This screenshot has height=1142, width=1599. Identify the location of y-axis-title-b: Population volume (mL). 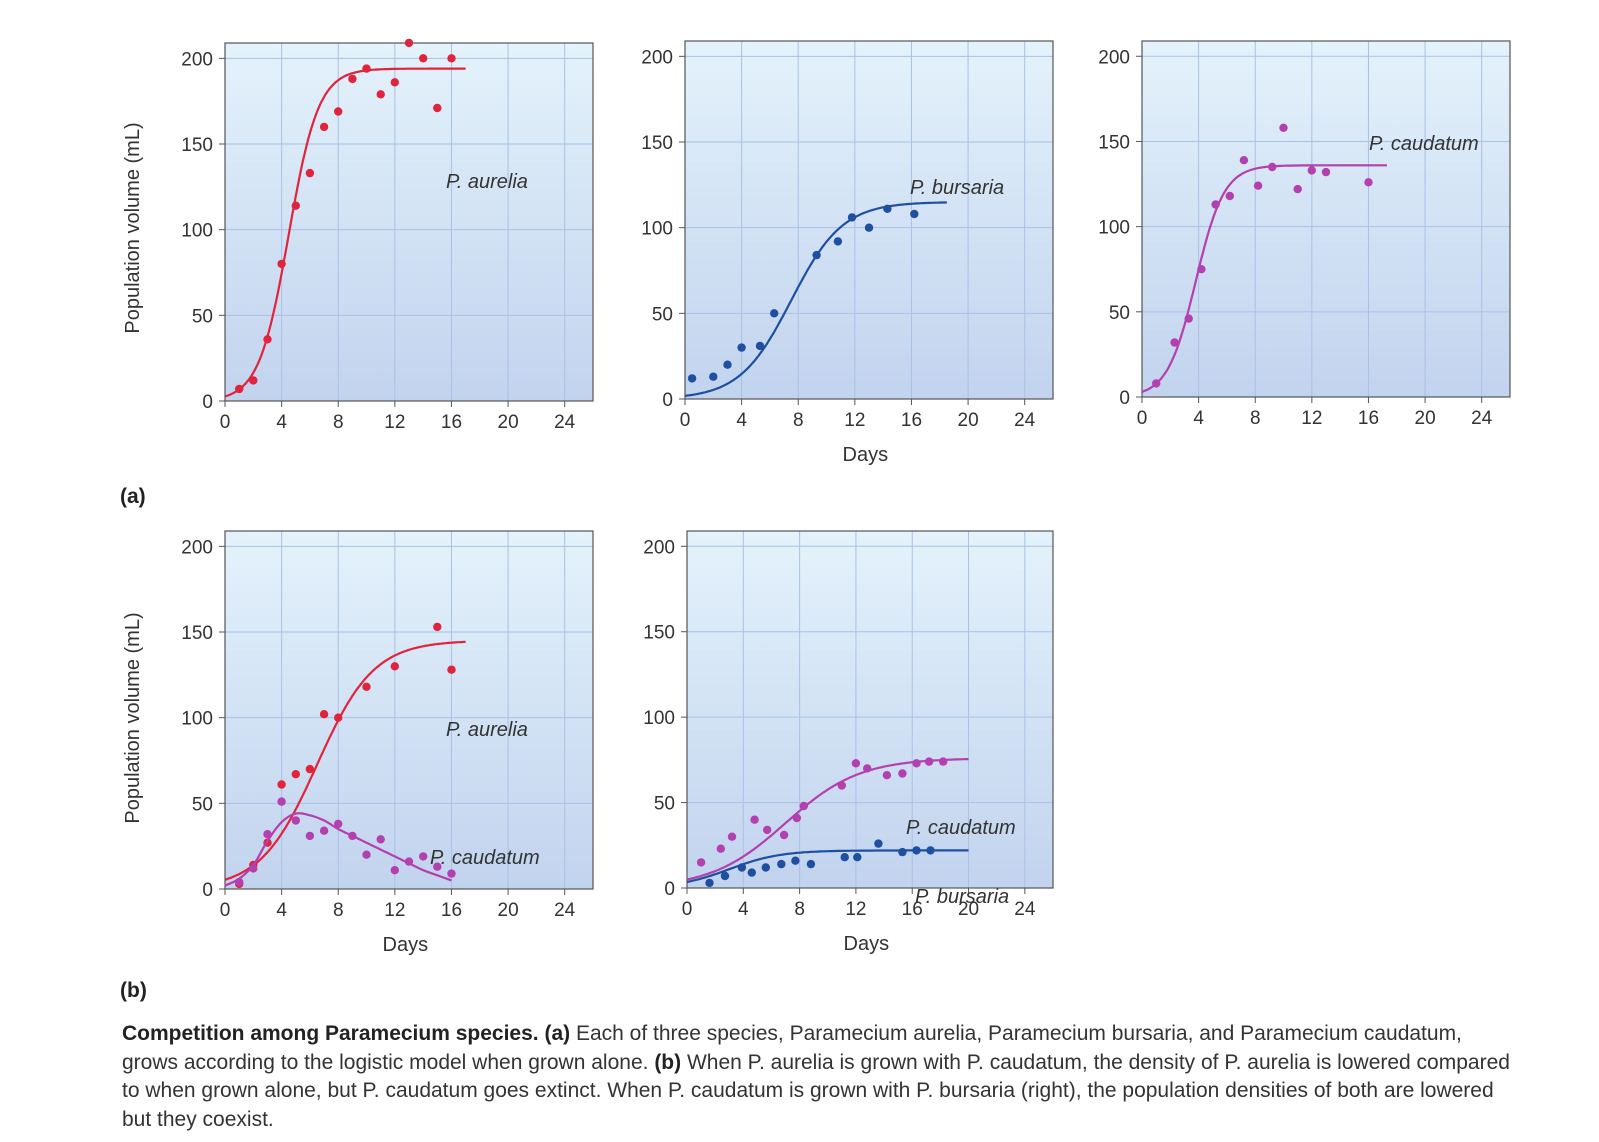
(133, 717).